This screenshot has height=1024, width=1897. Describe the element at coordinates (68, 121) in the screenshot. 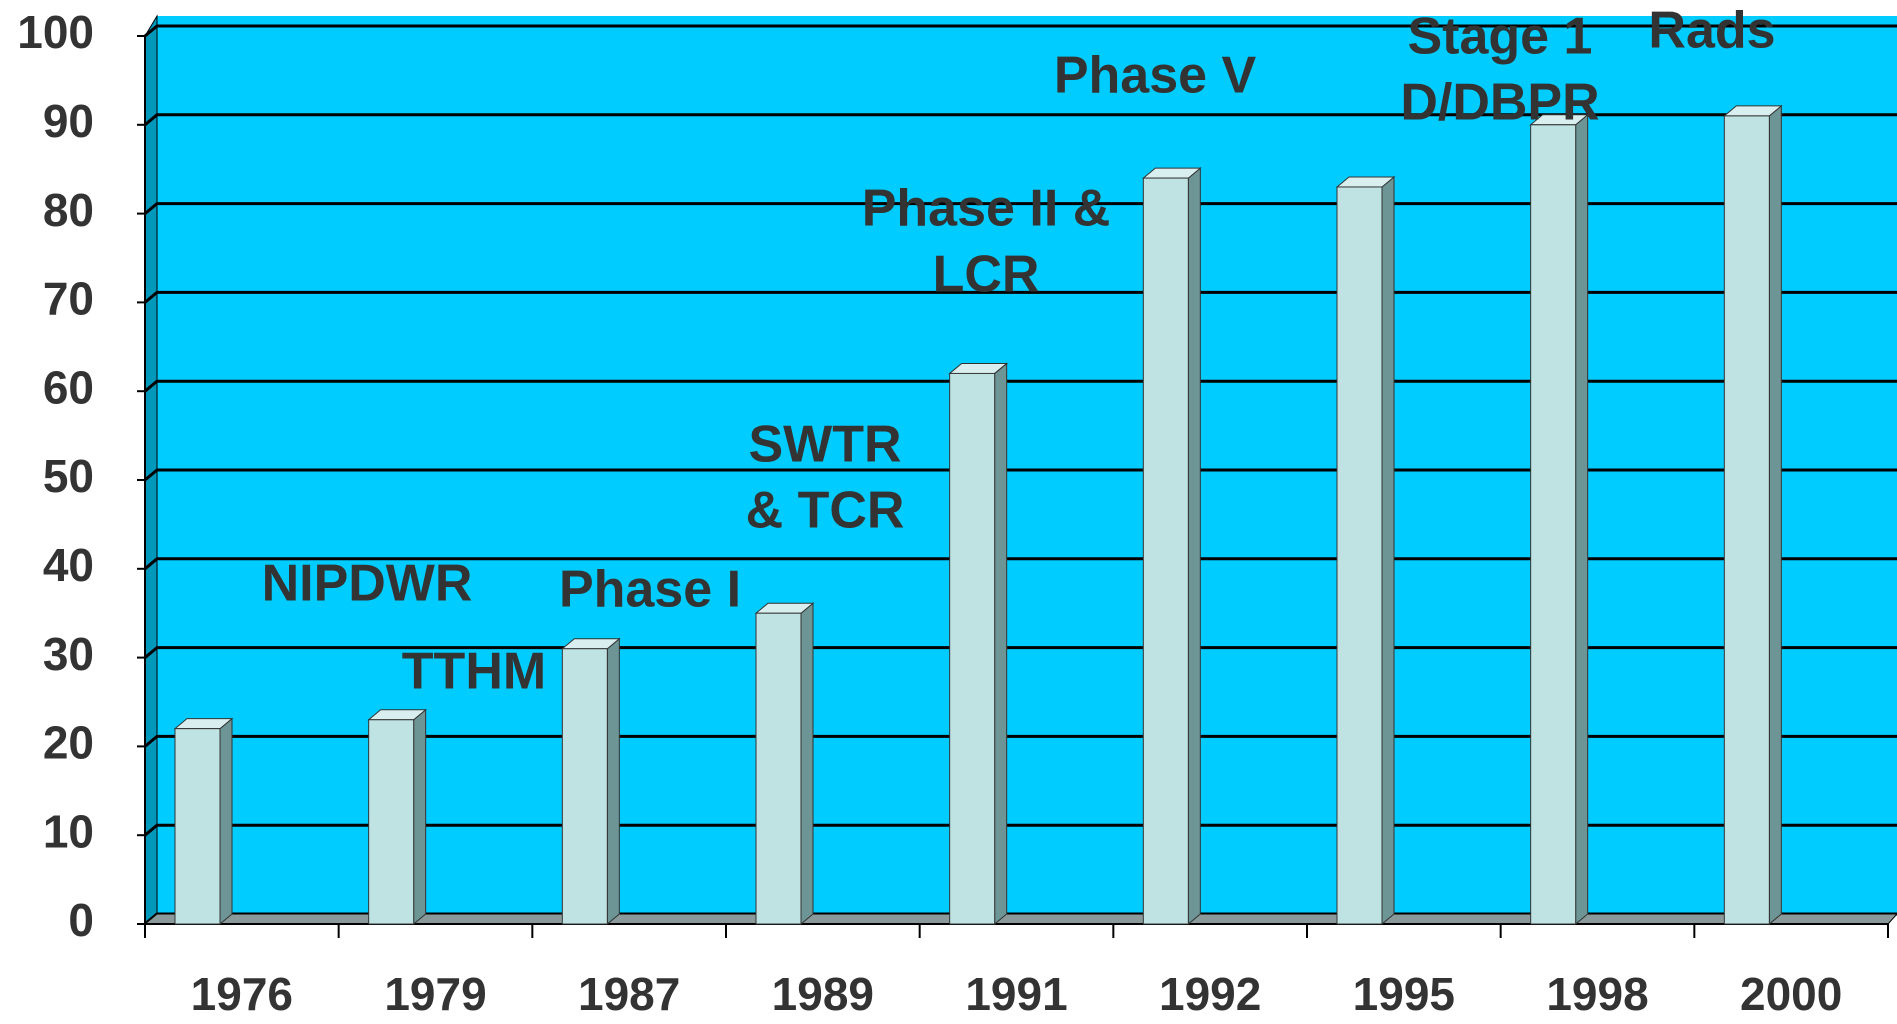

I see `y-tick-label: 90` at that location.